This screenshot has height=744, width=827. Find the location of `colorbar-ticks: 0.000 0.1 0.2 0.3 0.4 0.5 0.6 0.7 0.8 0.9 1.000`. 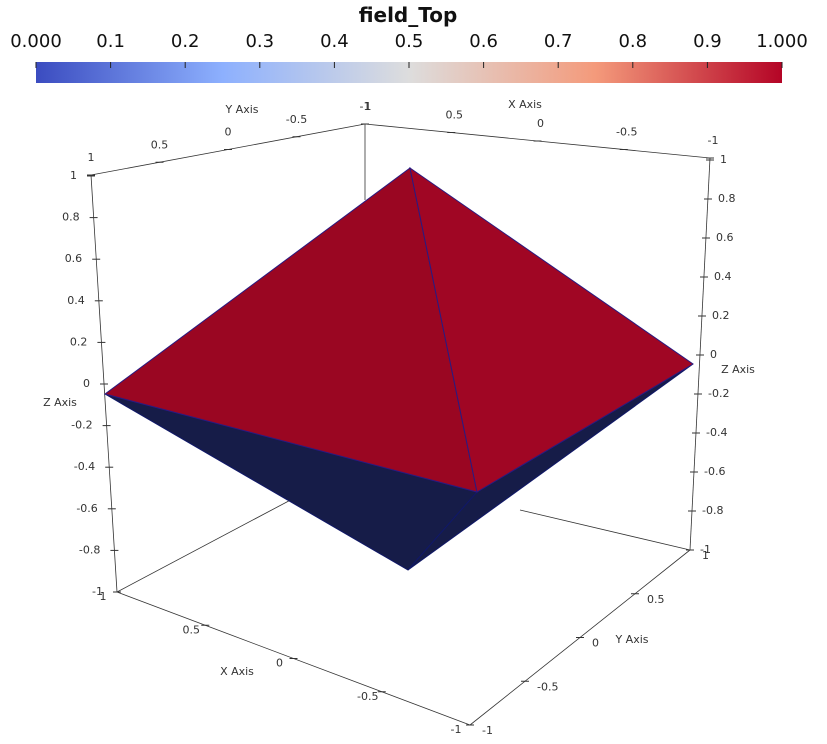

colorbar-ticks: 0.000 0.1 0.2 0.3 0.4 0.5 0.6 0.7 0.8 0.9 1.000 is located at coordinates (409, 49).